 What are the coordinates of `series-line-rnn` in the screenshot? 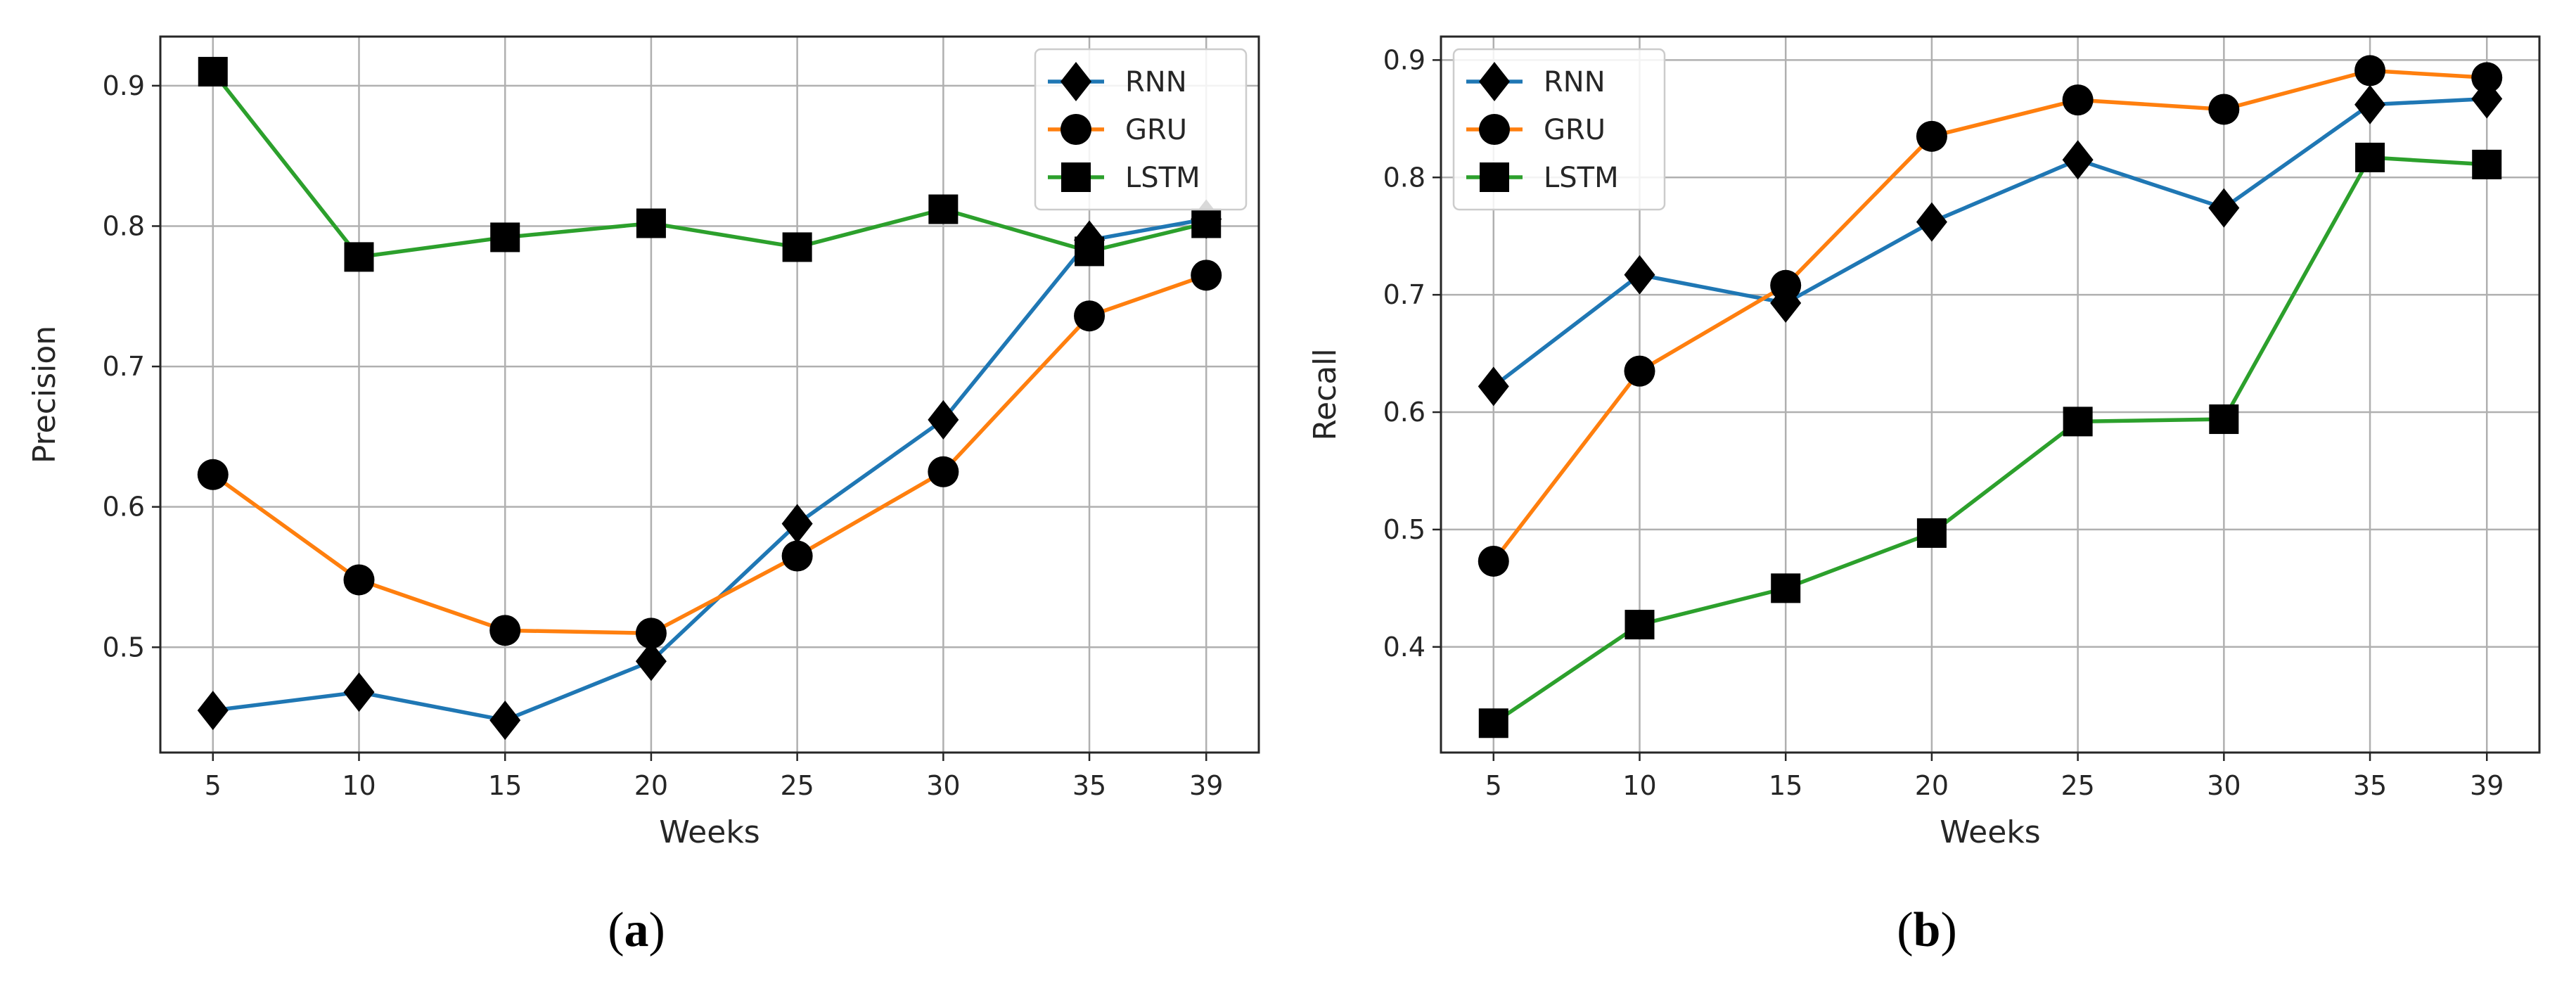 It's located at (1990, 242).